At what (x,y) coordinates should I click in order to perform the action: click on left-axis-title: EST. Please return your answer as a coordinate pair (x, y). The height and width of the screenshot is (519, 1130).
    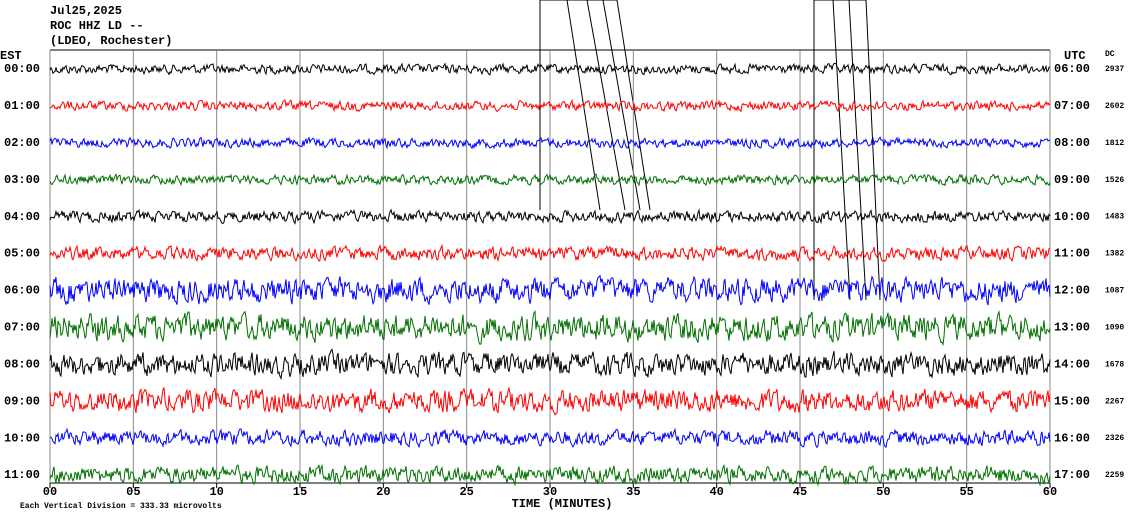
    Looking at the image, I should click on (11, 56).